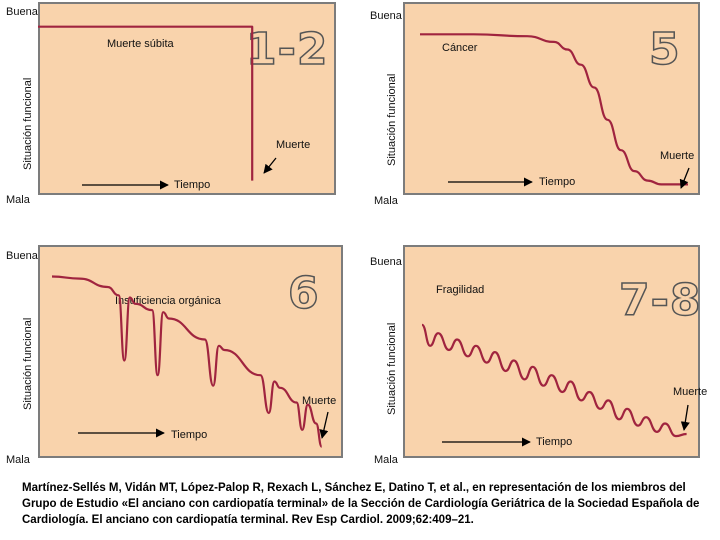  Describe the element at coordinates (168, 301) in the screenshot. I see `series-title: Insuficiencia orgánica` at that location.